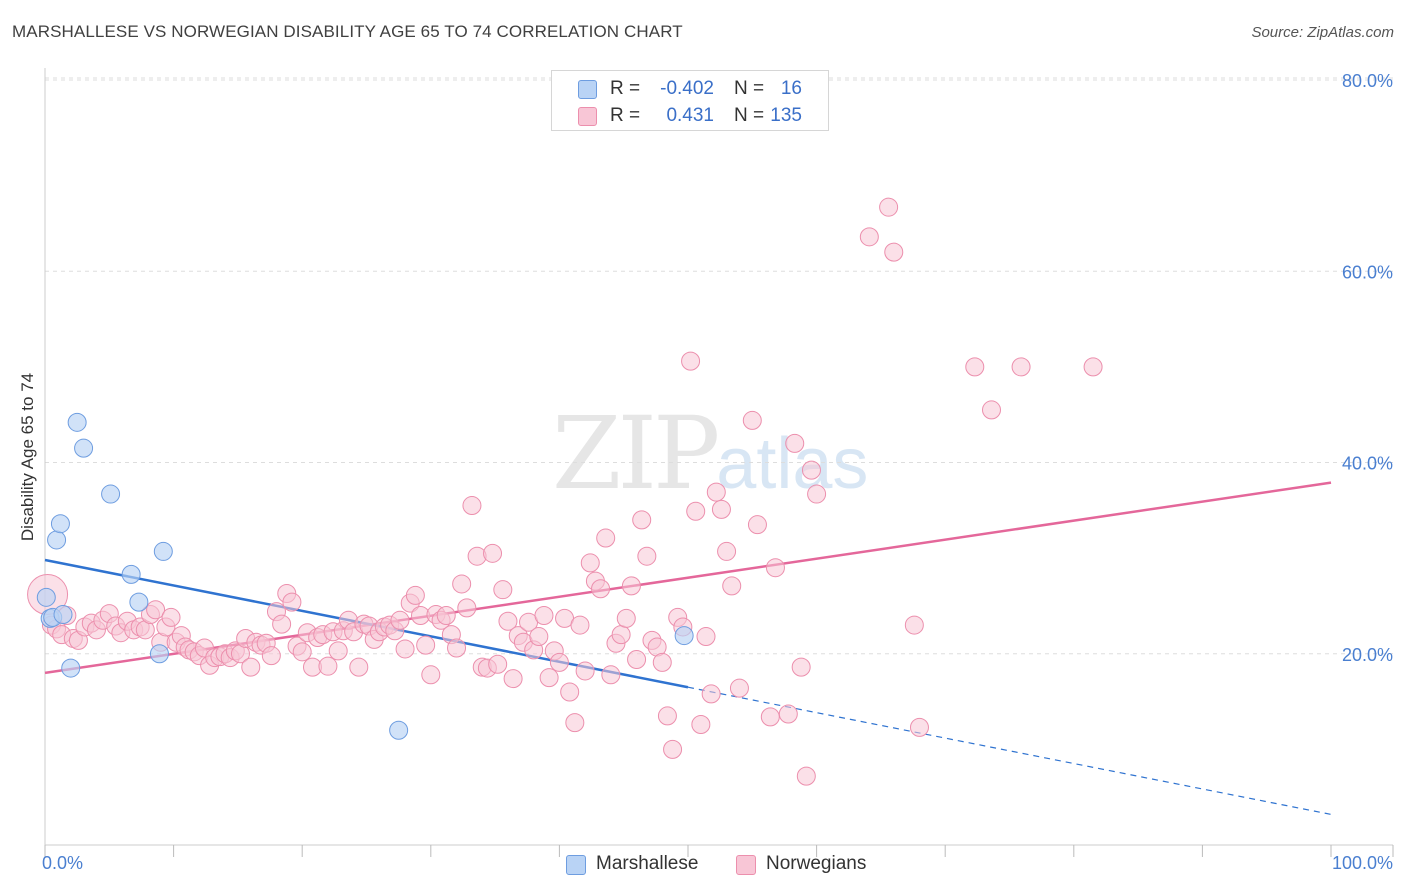 The width and height of the screenshot is (1406, 892). I want to click on stats-legend: R = -0.402 N = 16 R = 0.431 N = 135, so click(690, 100).